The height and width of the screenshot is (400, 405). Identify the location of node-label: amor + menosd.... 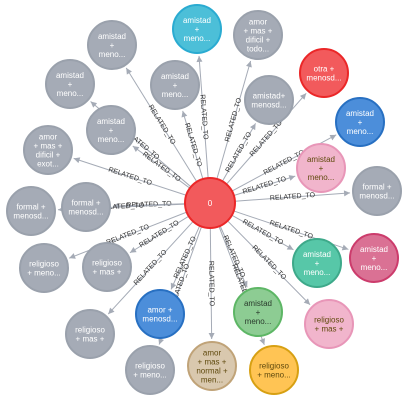
(159, 315).